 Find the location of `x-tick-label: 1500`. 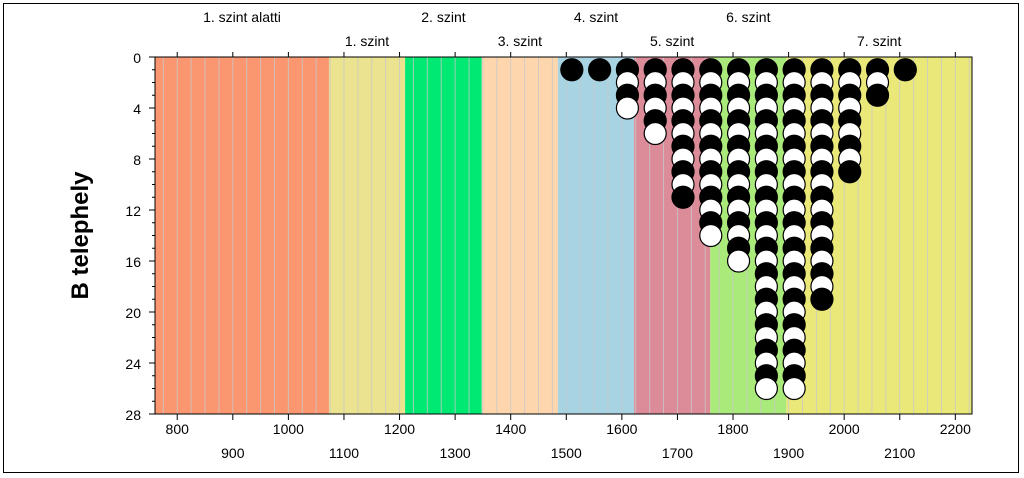

x-tick-label: 1500 is located at coordinates (566, 453).